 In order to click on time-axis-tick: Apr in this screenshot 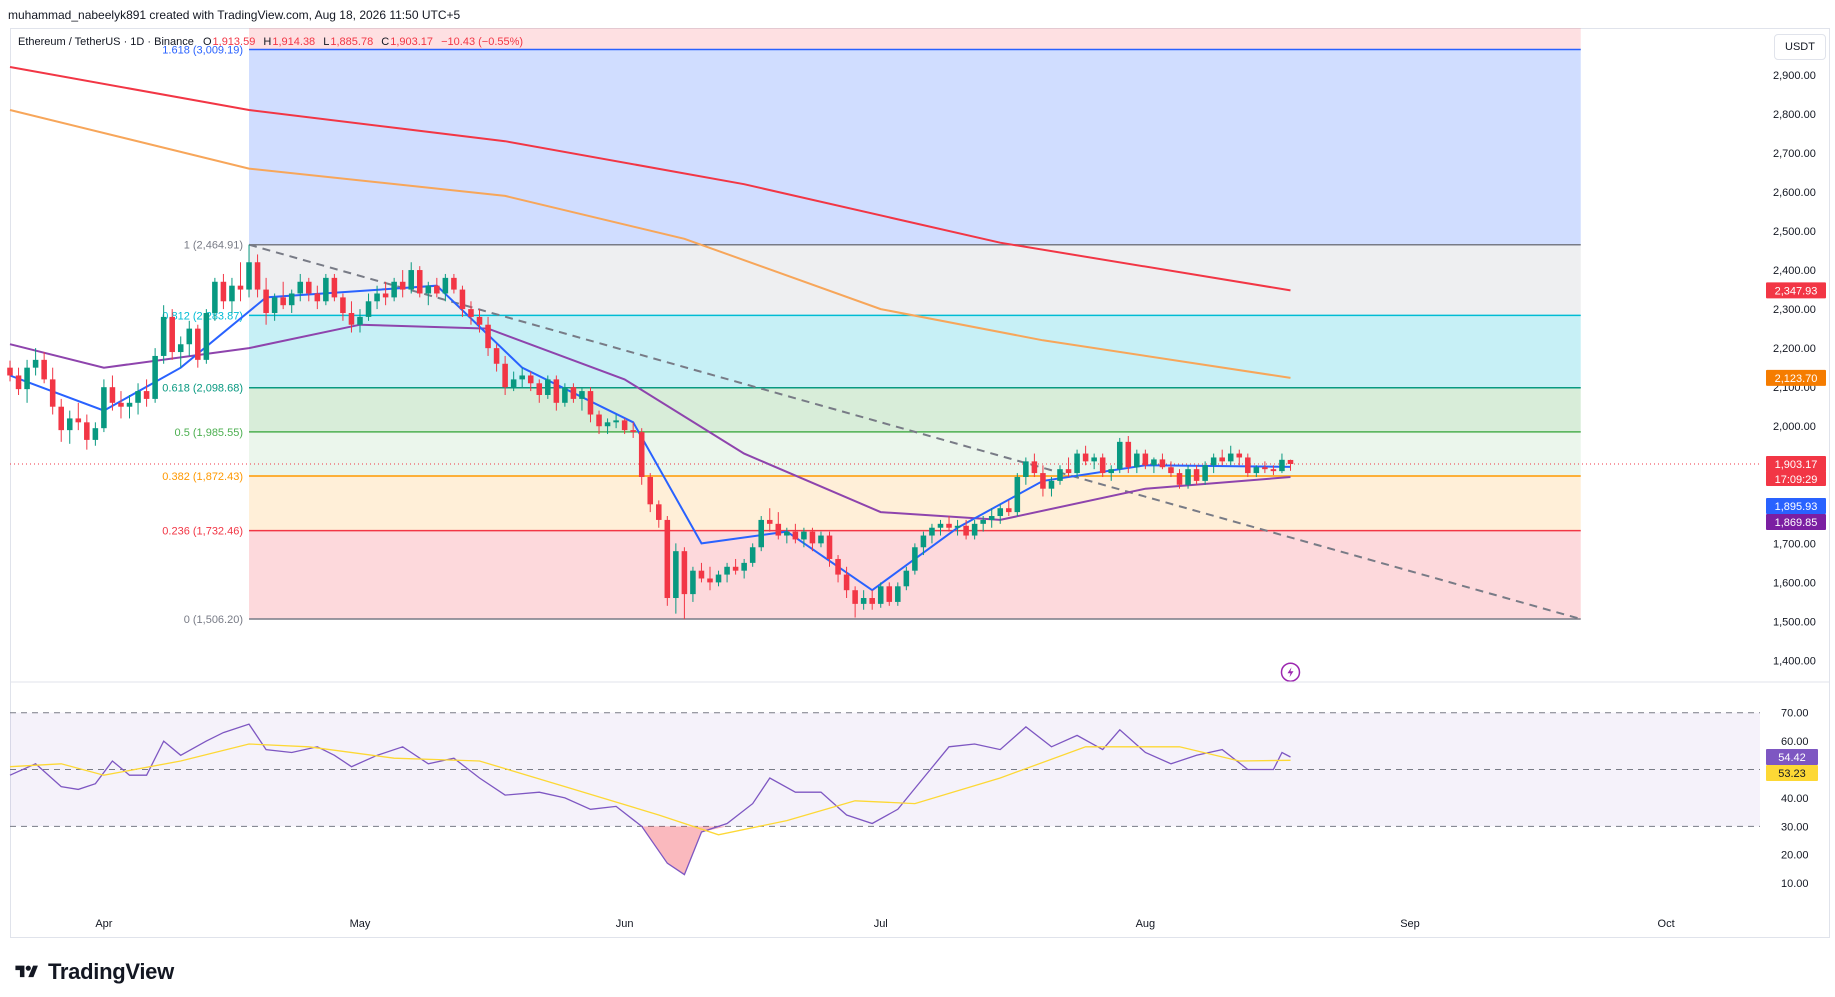, I will do `click(103, 924)`.